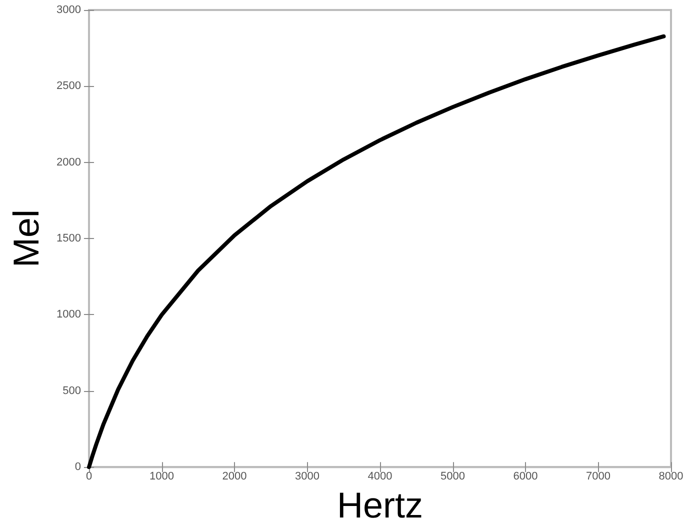 The height and width of the screenshot is (528, 691). What do you see at coordinates (68, 314) in the screenshot?
I see `y-tick-label: 1000` at bounding box center [68, 314].